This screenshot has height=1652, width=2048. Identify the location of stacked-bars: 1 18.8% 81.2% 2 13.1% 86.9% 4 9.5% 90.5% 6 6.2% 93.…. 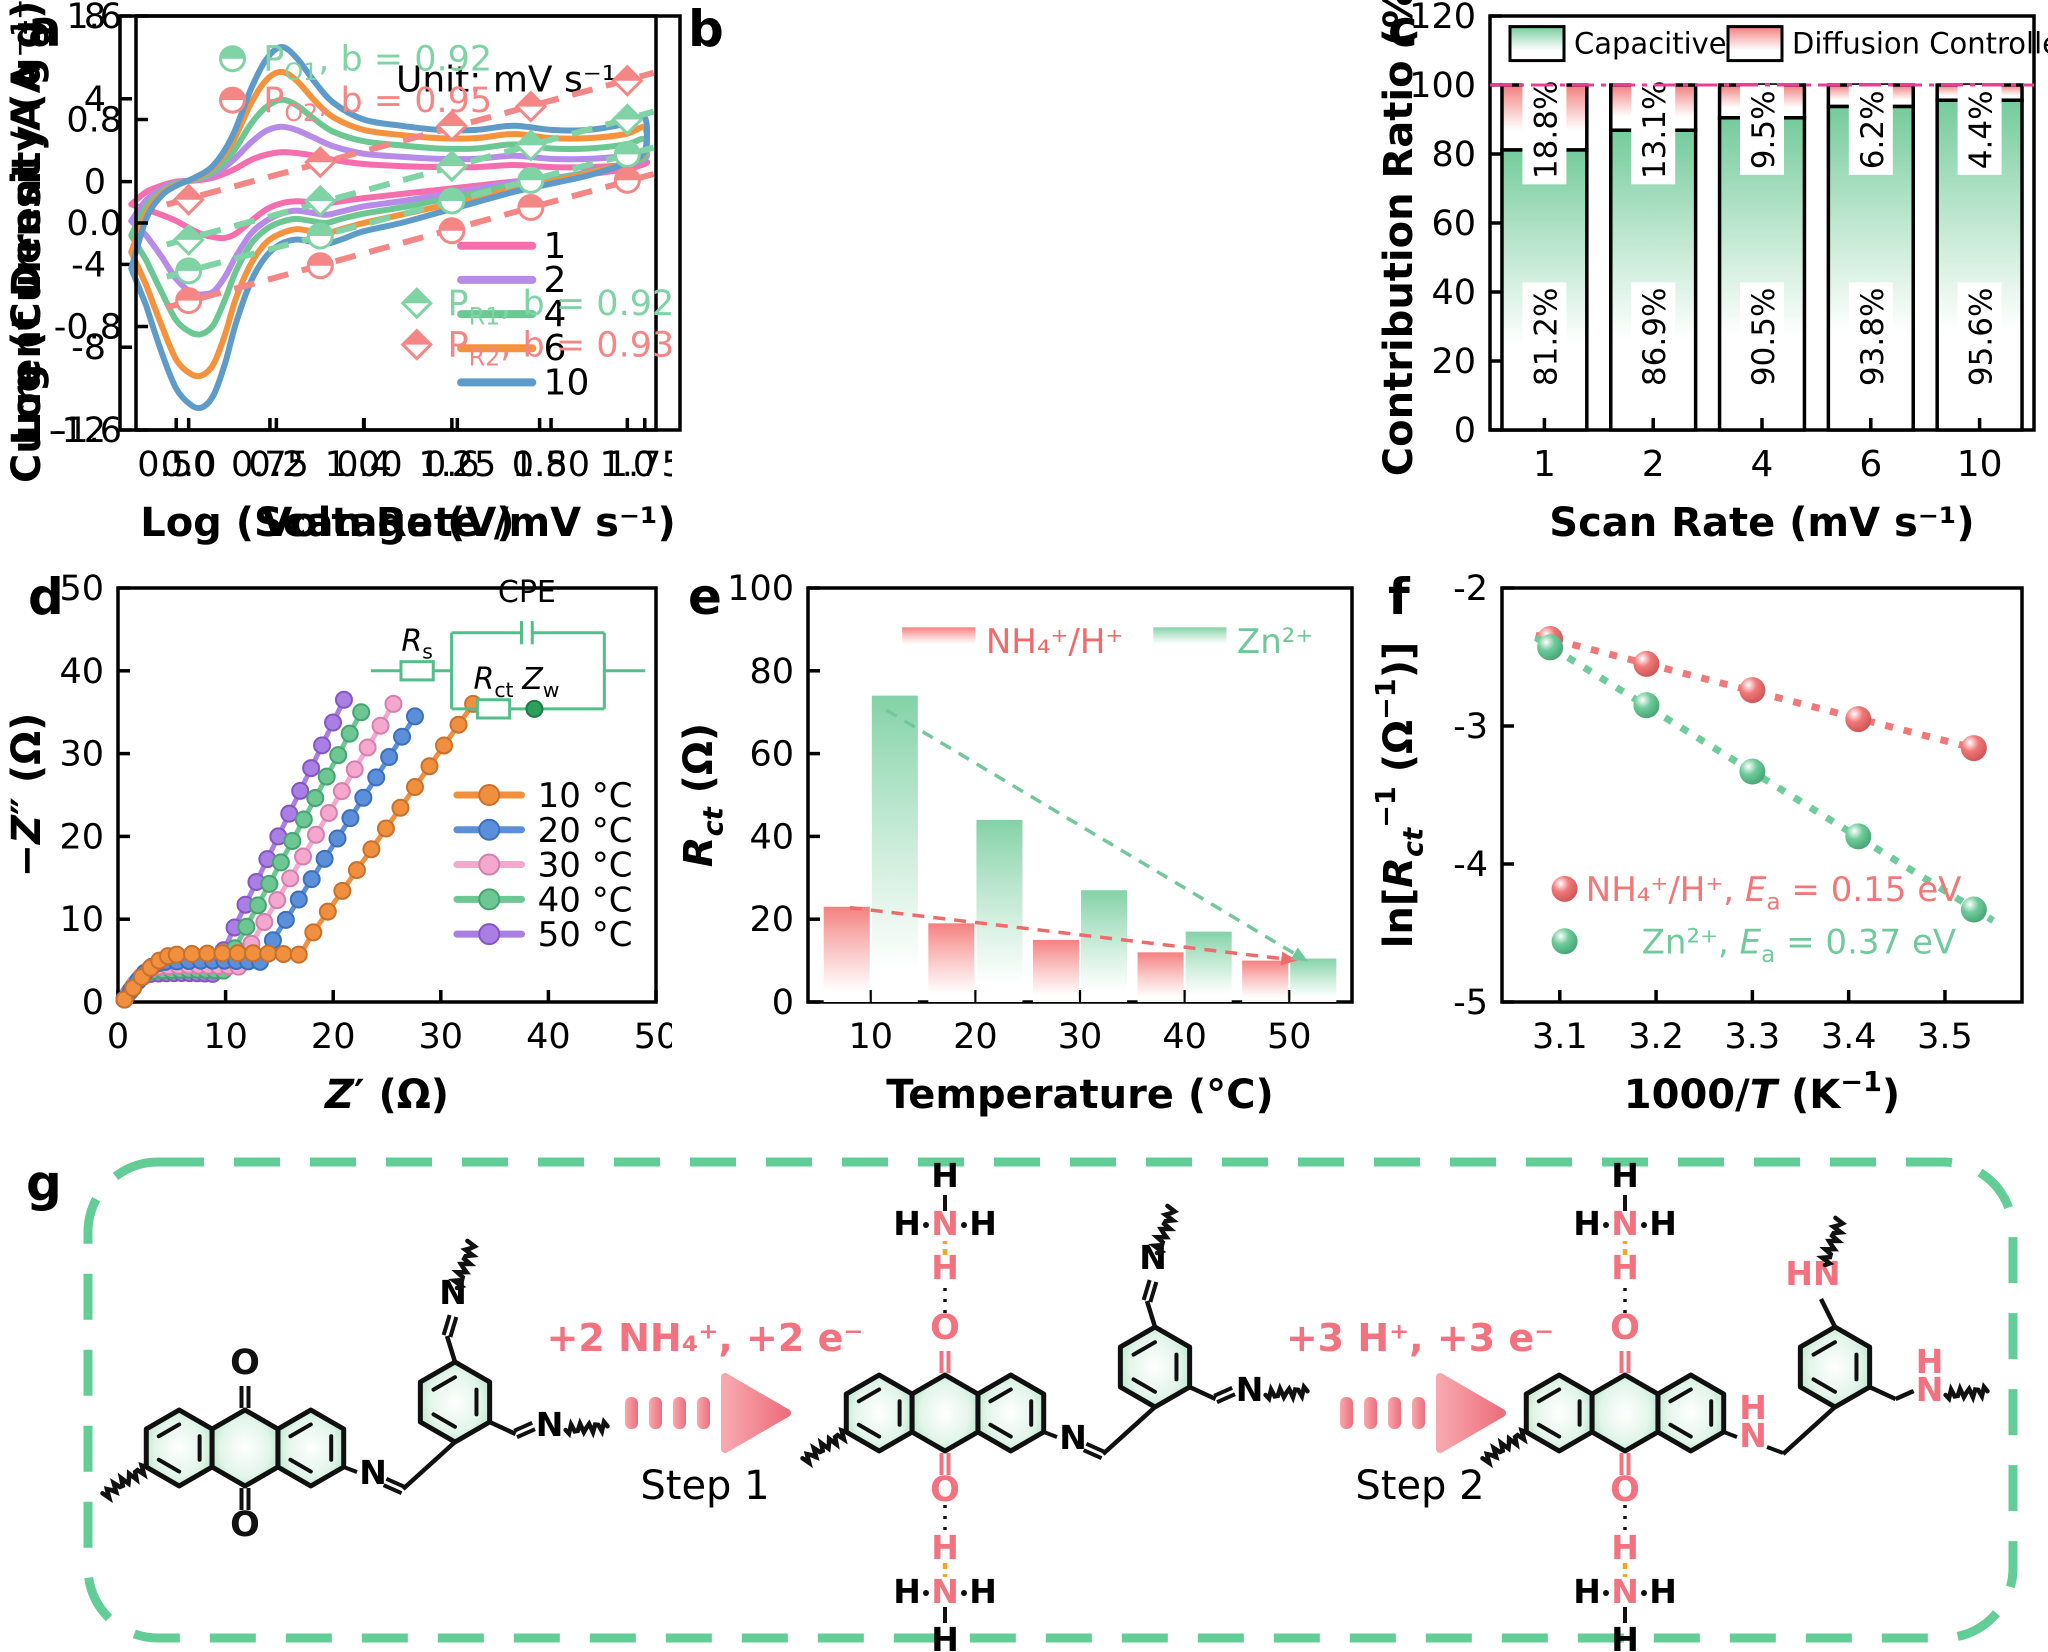
(1762, 280).